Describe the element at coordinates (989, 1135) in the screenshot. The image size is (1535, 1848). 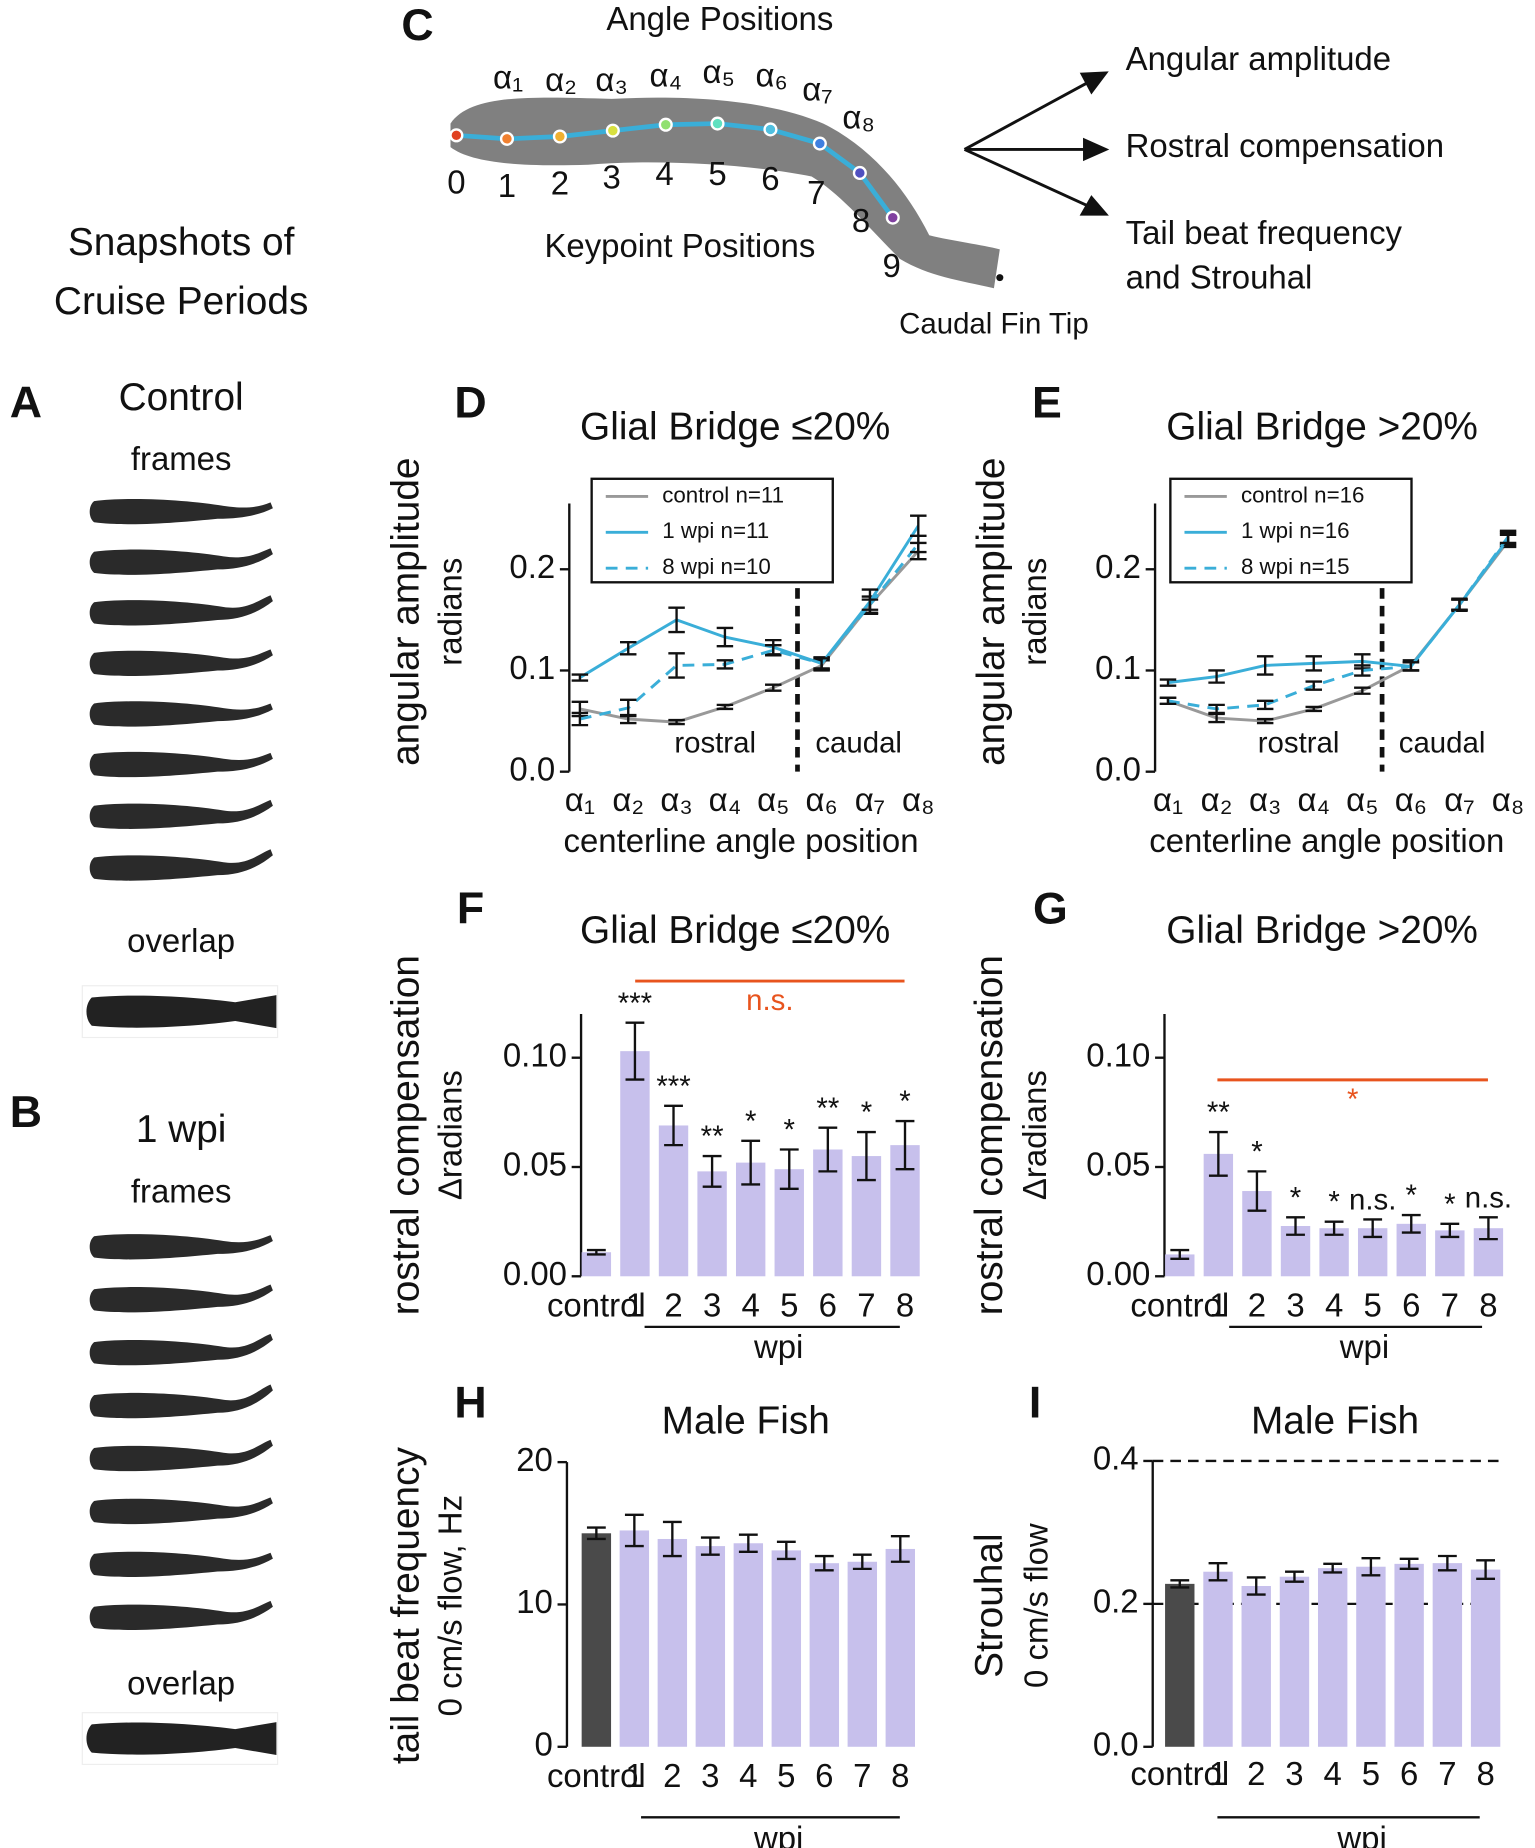
I see `y-axis-label: rostral compensation` at that location.